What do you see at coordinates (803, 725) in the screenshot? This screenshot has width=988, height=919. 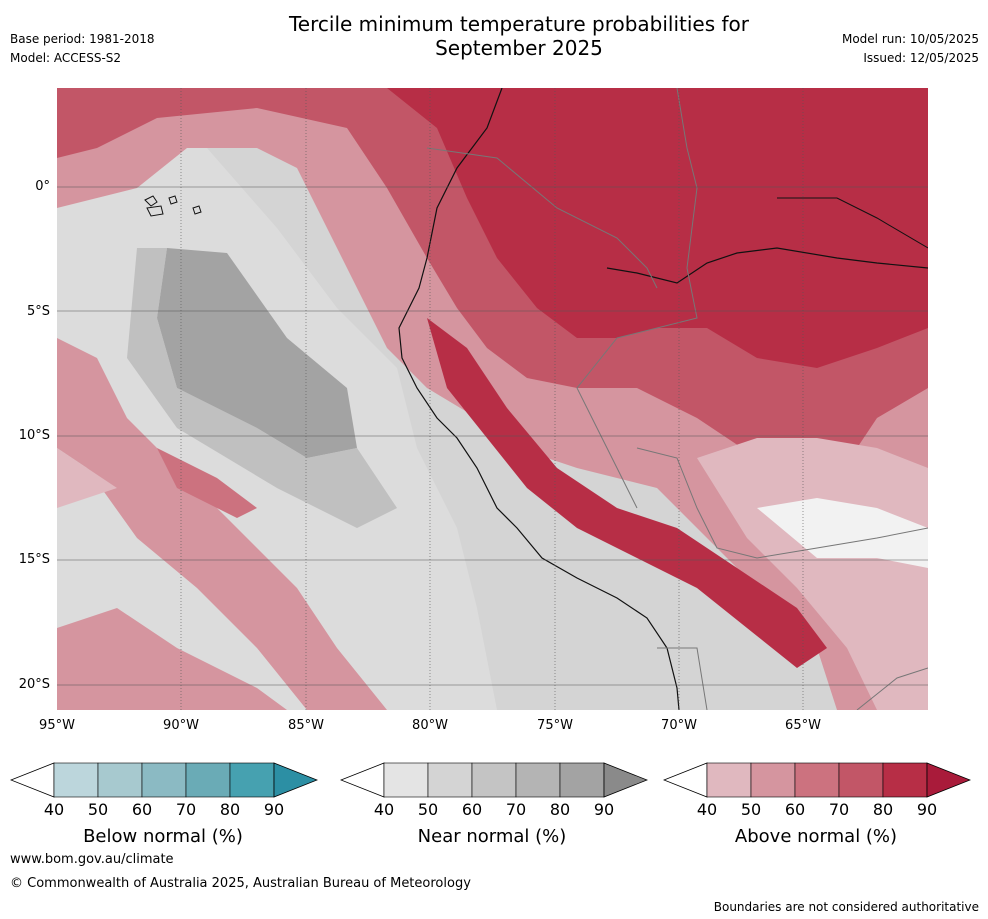 I see `lon-label: 65°W` at bounding box center [803, 725].